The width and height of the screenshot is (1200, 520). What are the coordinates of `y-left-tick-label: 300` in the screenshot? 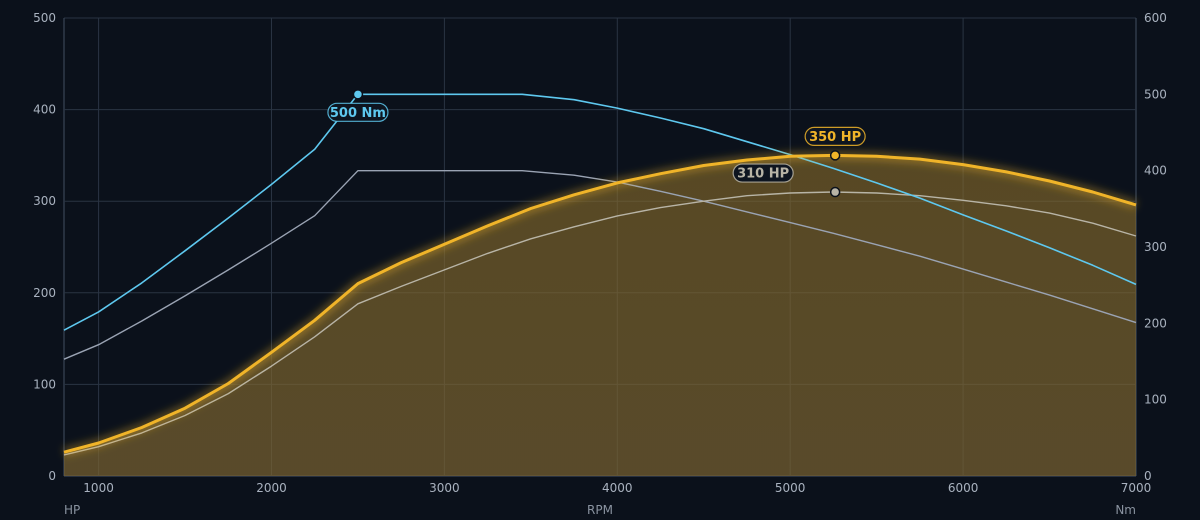 It's located at (44, 201).